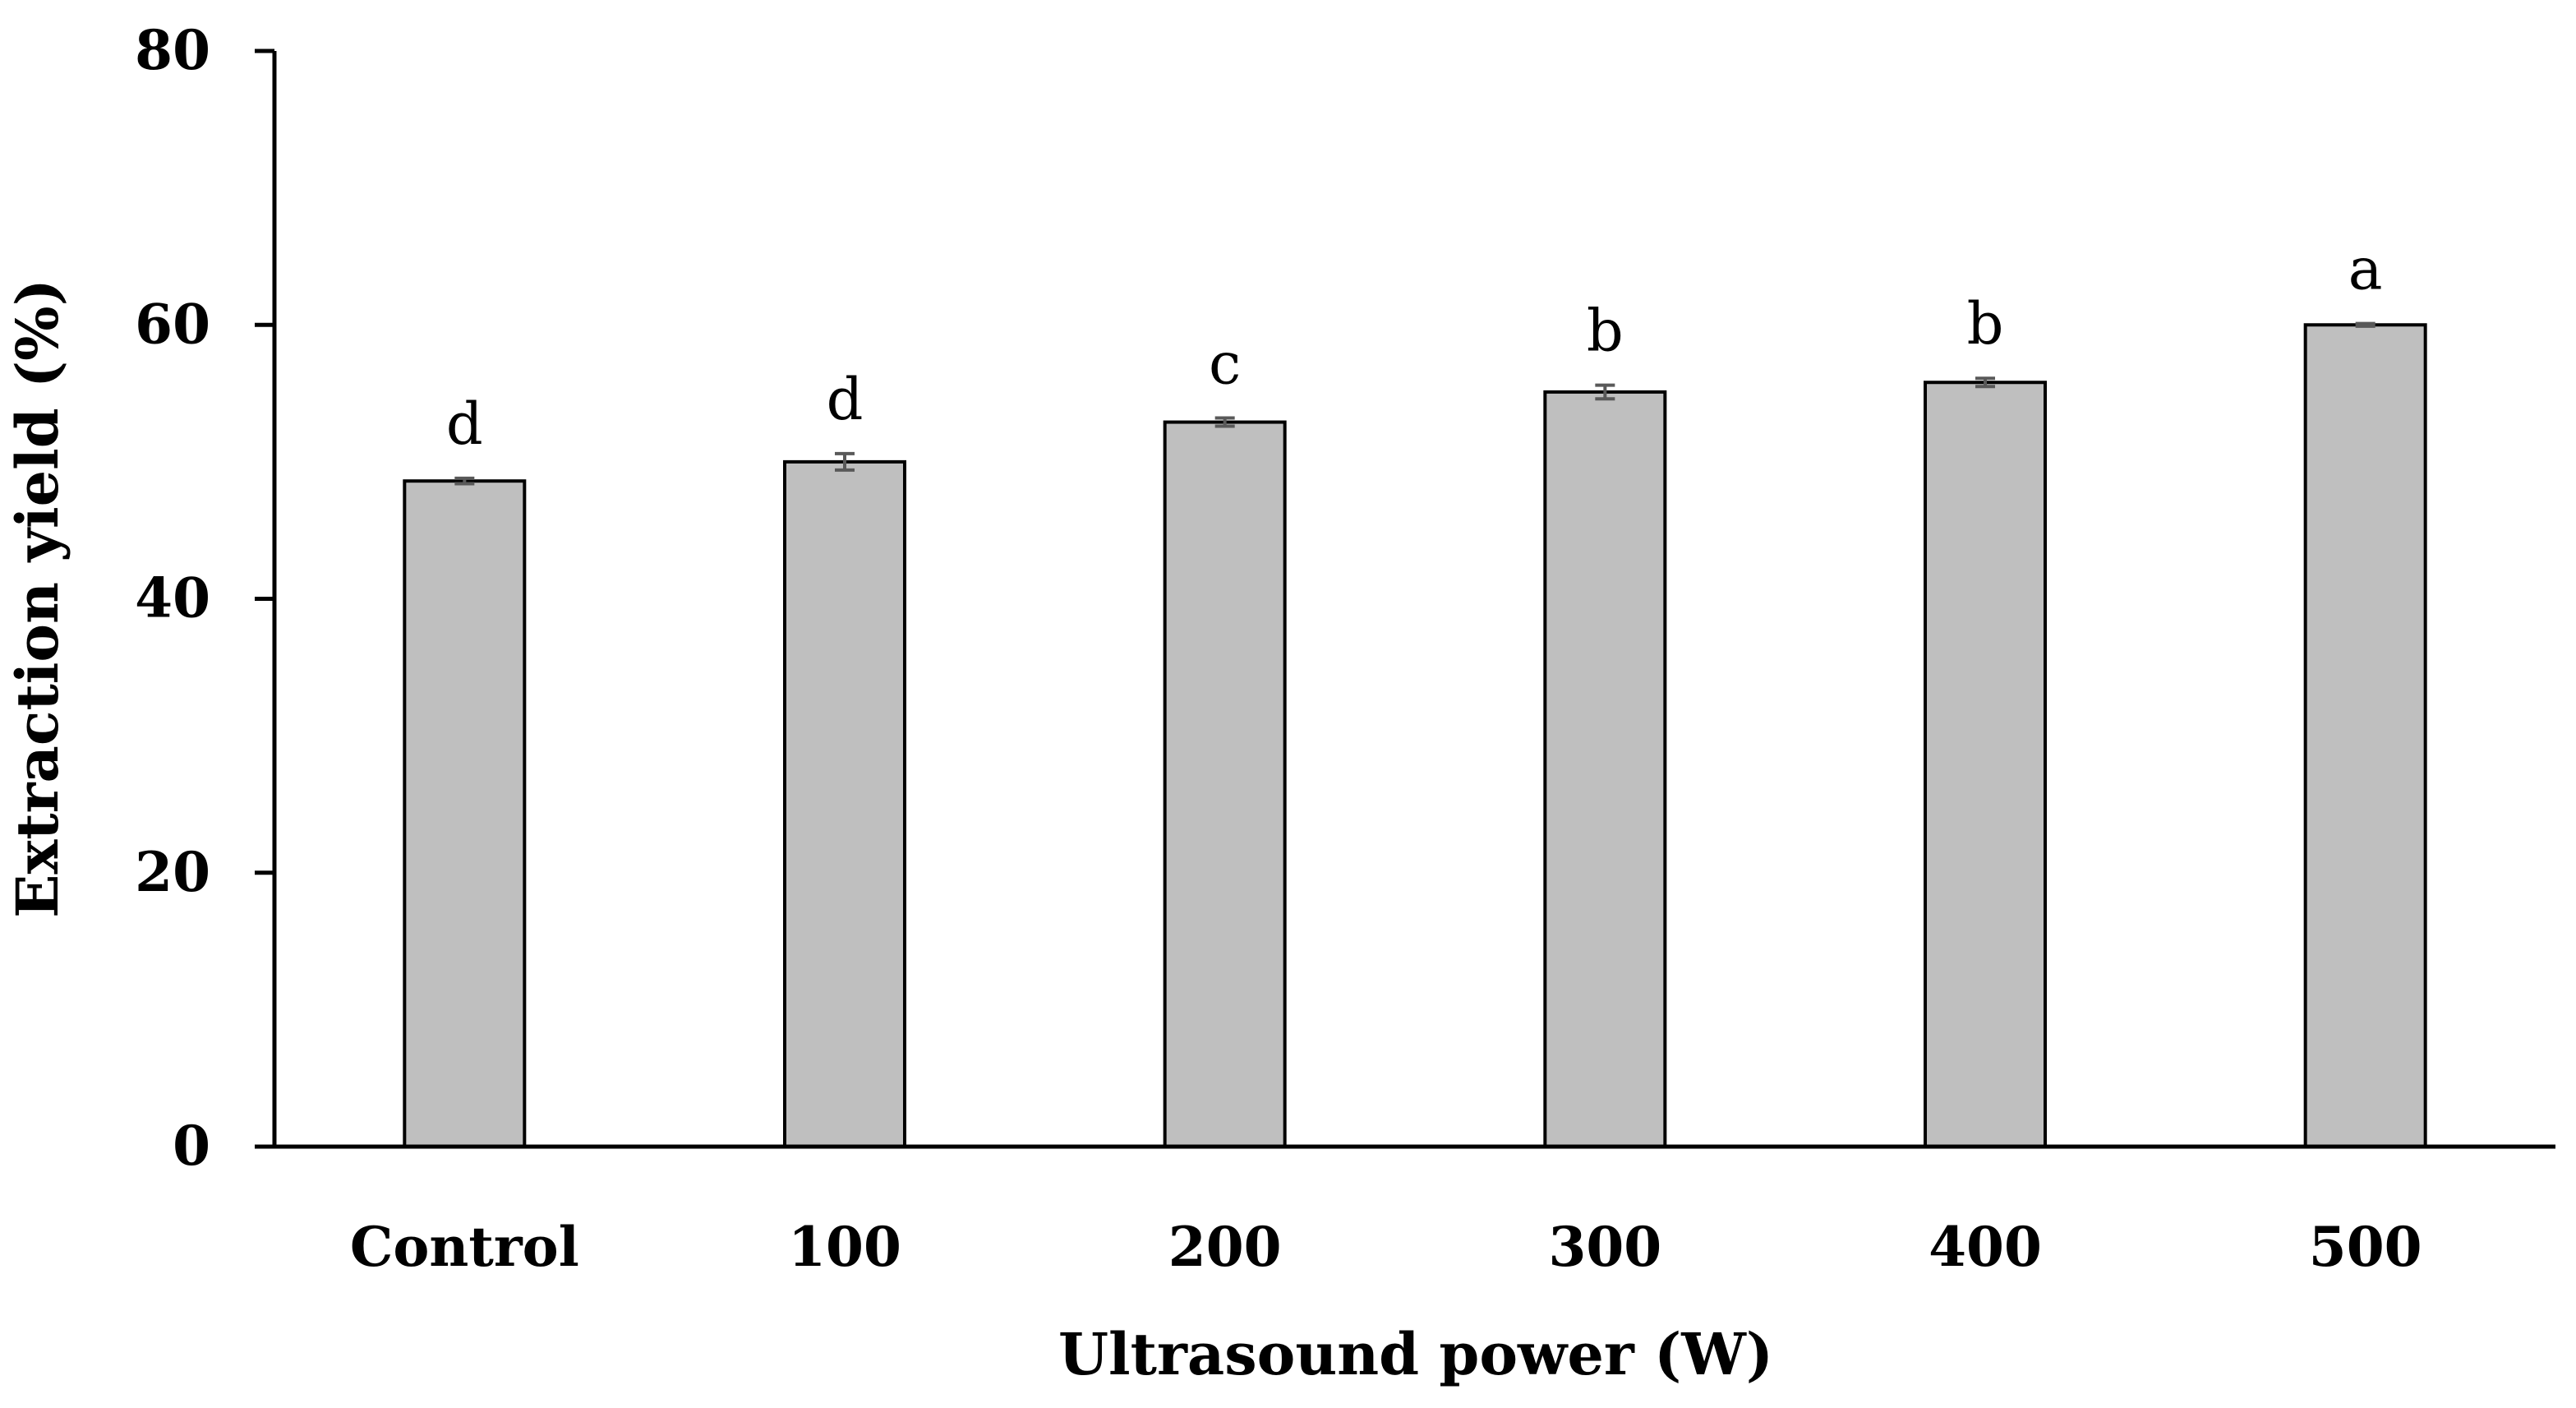 The height and width of the screenshot is (1408, 2576). I want to click on x-tick-label-300: 300, so click(1604, 1247).